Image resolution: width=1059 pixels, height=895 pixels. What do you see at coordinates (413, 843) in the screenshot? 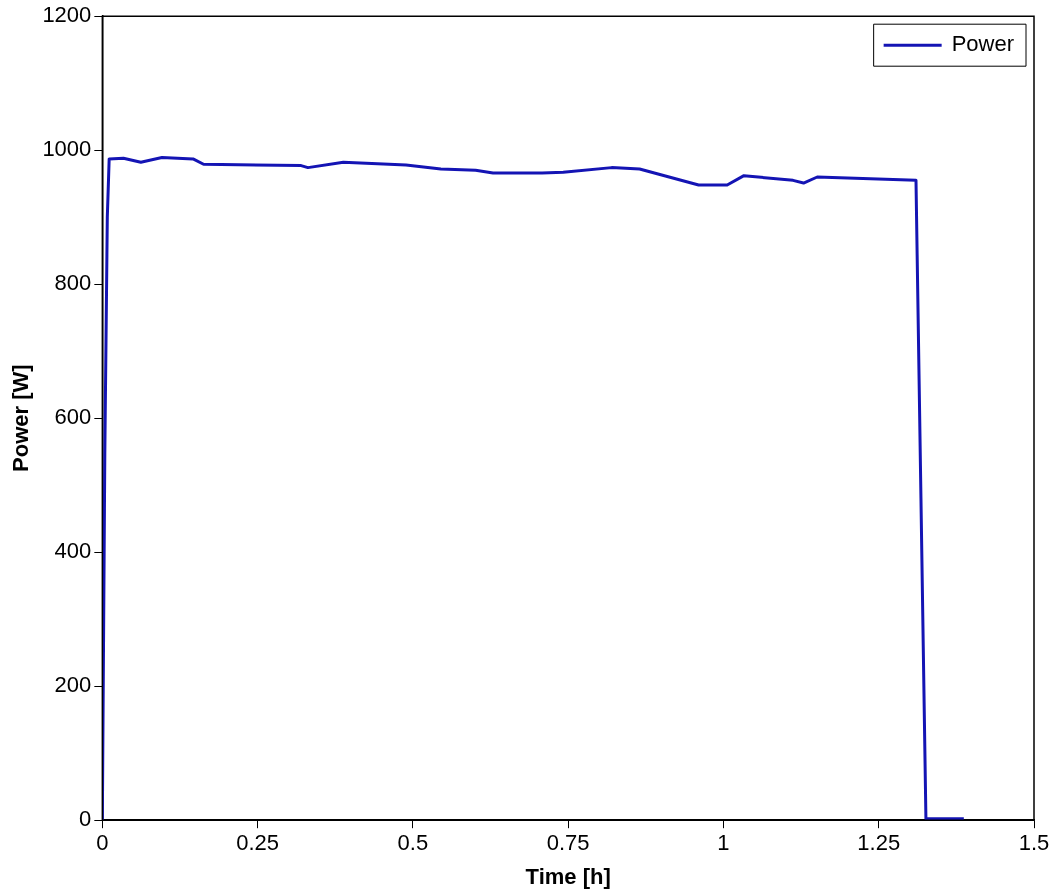
I see `x-tick-label: 0.5` at bounding box center [413, 843].